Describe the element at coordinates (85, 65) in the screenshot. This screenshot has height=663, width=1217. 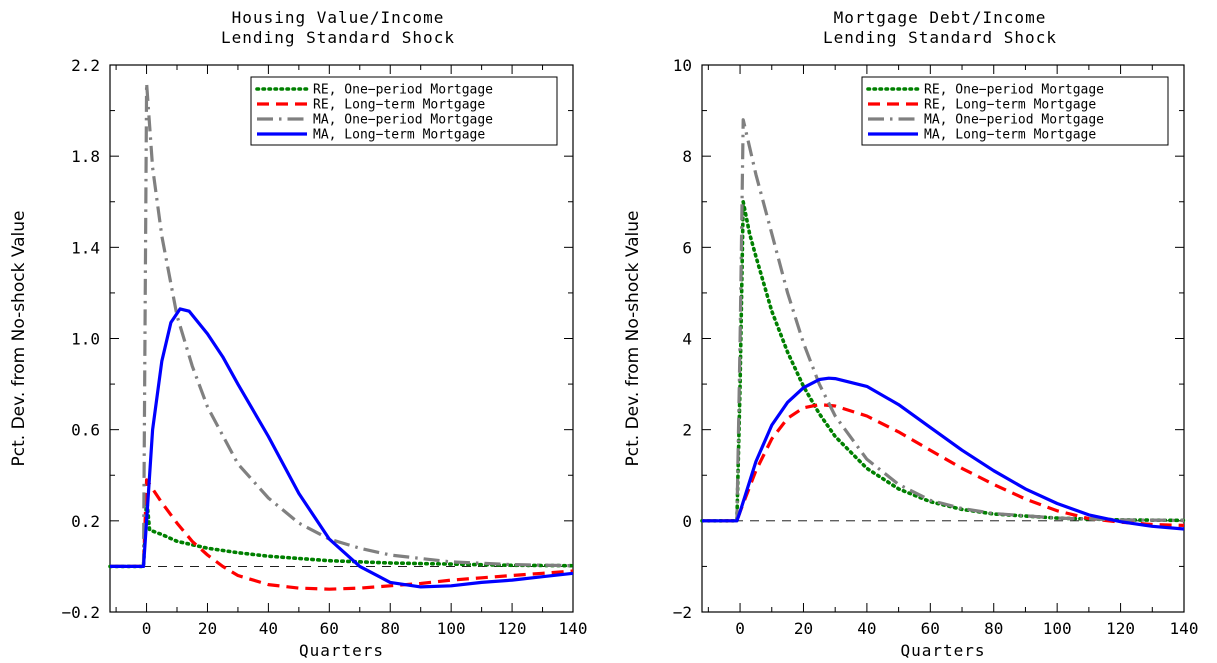
I see `y-tick-label: 2.2` at that location.